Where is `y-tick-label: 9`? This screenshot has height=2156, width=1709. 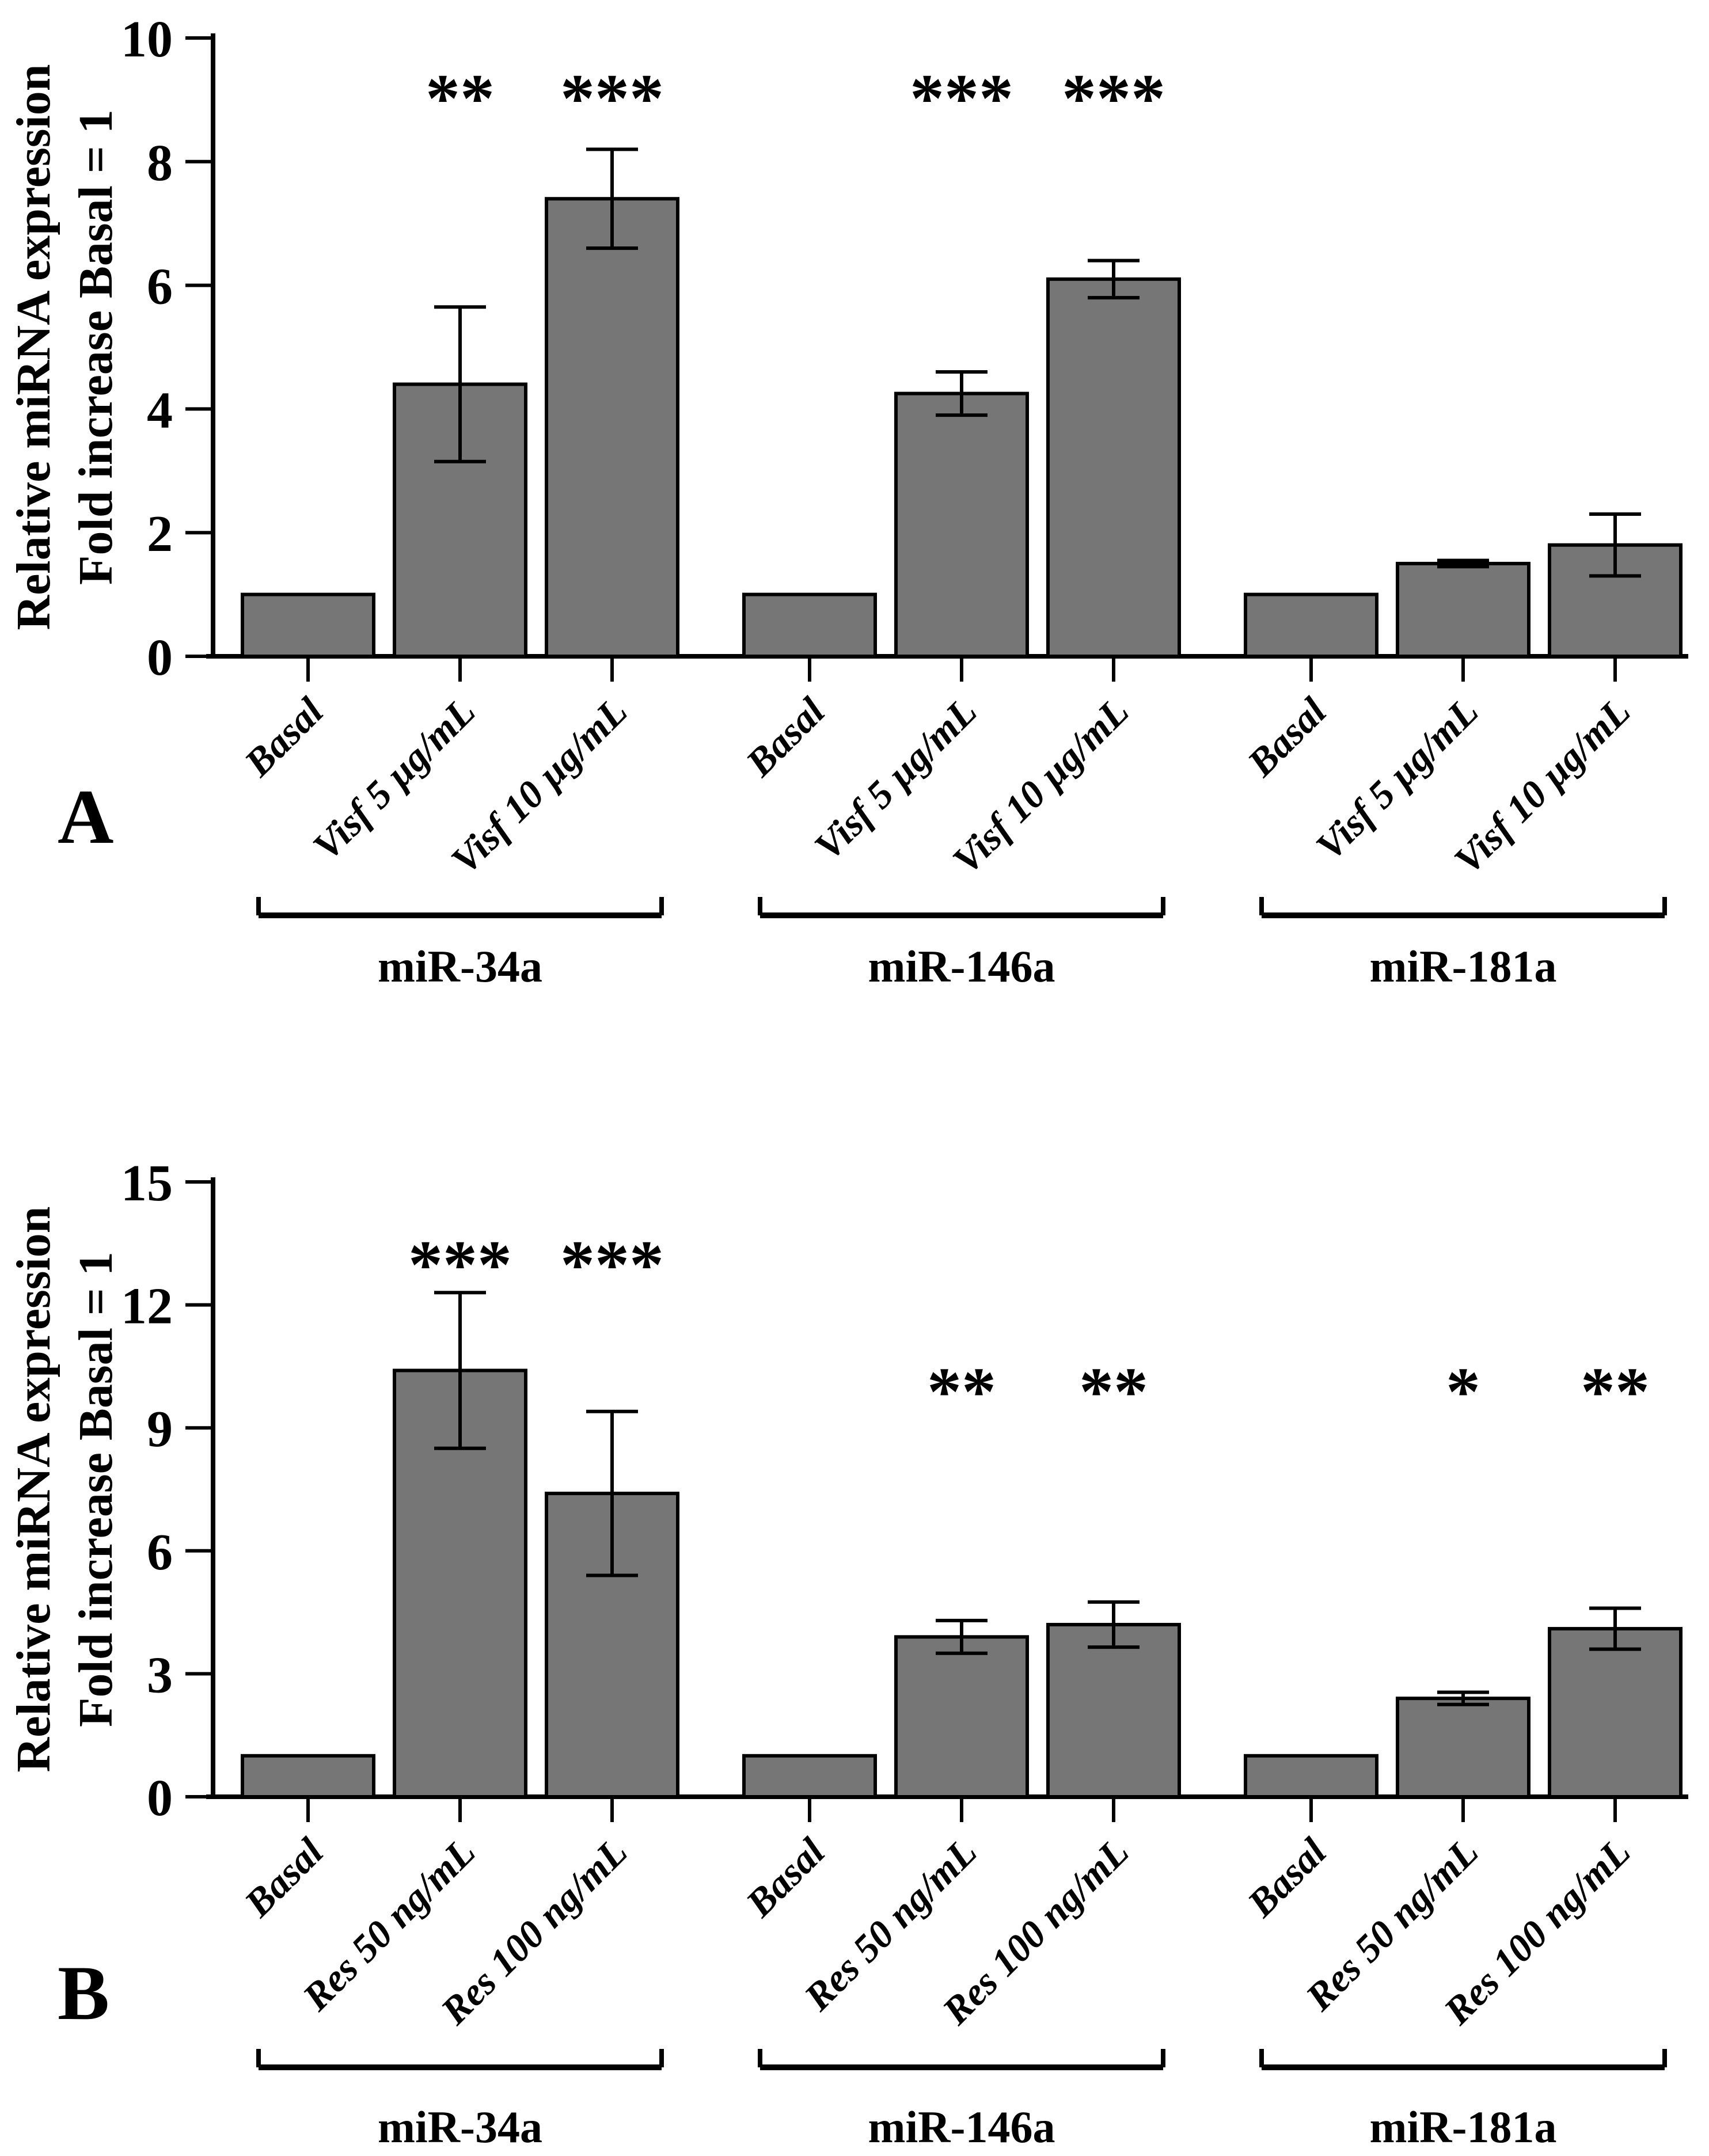 y-tick-label: 9 is located at coordinates (160, 1429).